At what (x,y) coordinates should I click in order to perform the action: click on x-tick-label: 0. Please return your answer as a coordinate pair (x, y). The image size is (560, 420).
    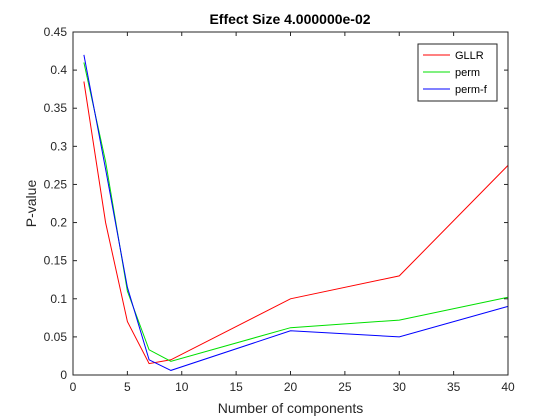
    Looking at the image, I should click on (73, 387).